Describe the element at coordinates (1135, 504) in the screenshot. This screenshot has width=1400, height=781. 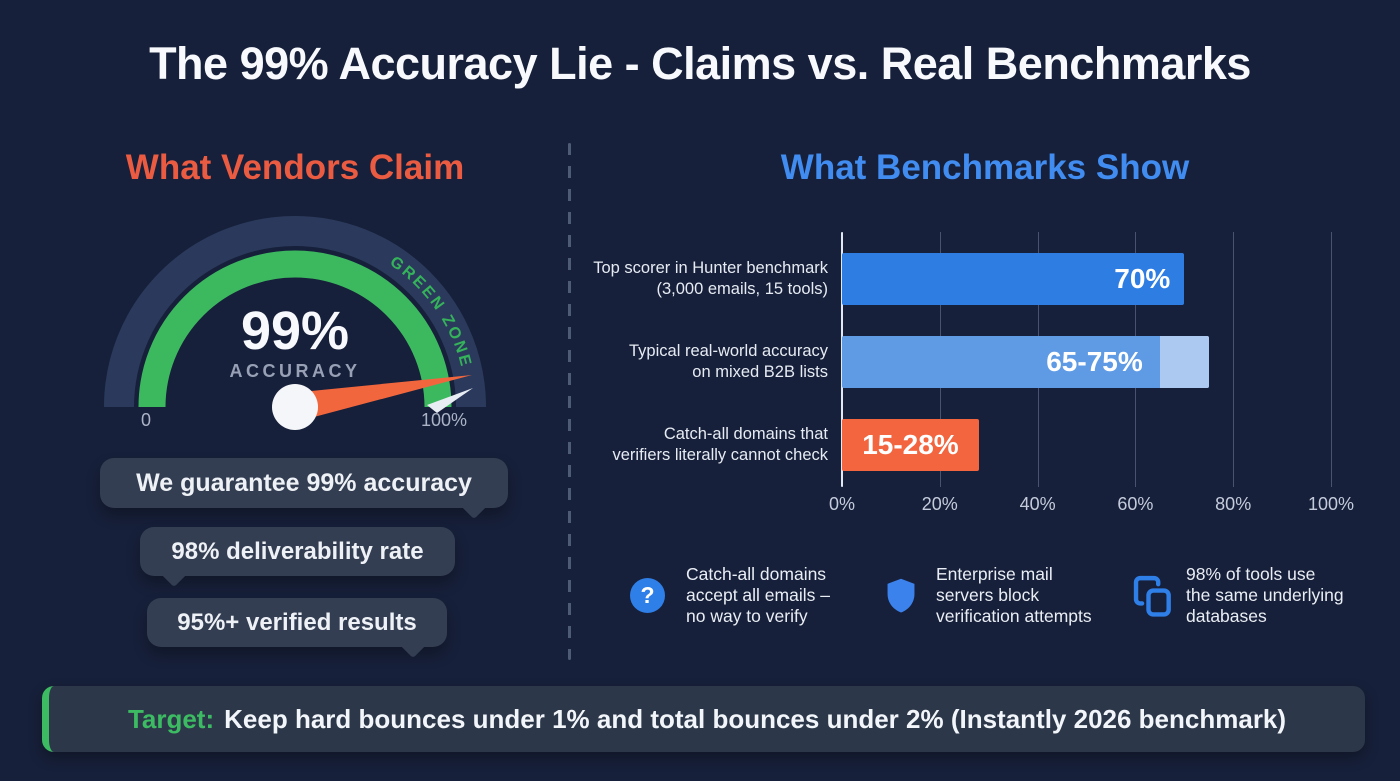
I see `x-tick-label: 60%` at that location.